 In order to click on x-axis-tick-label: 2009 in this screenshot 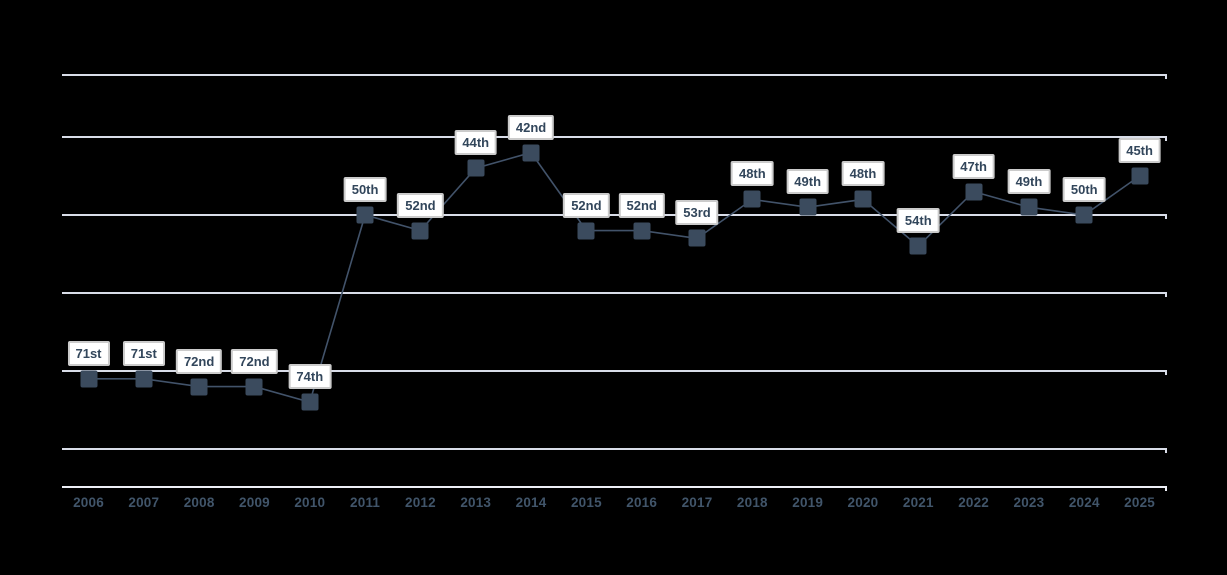, I will do `click(254, 502)`.